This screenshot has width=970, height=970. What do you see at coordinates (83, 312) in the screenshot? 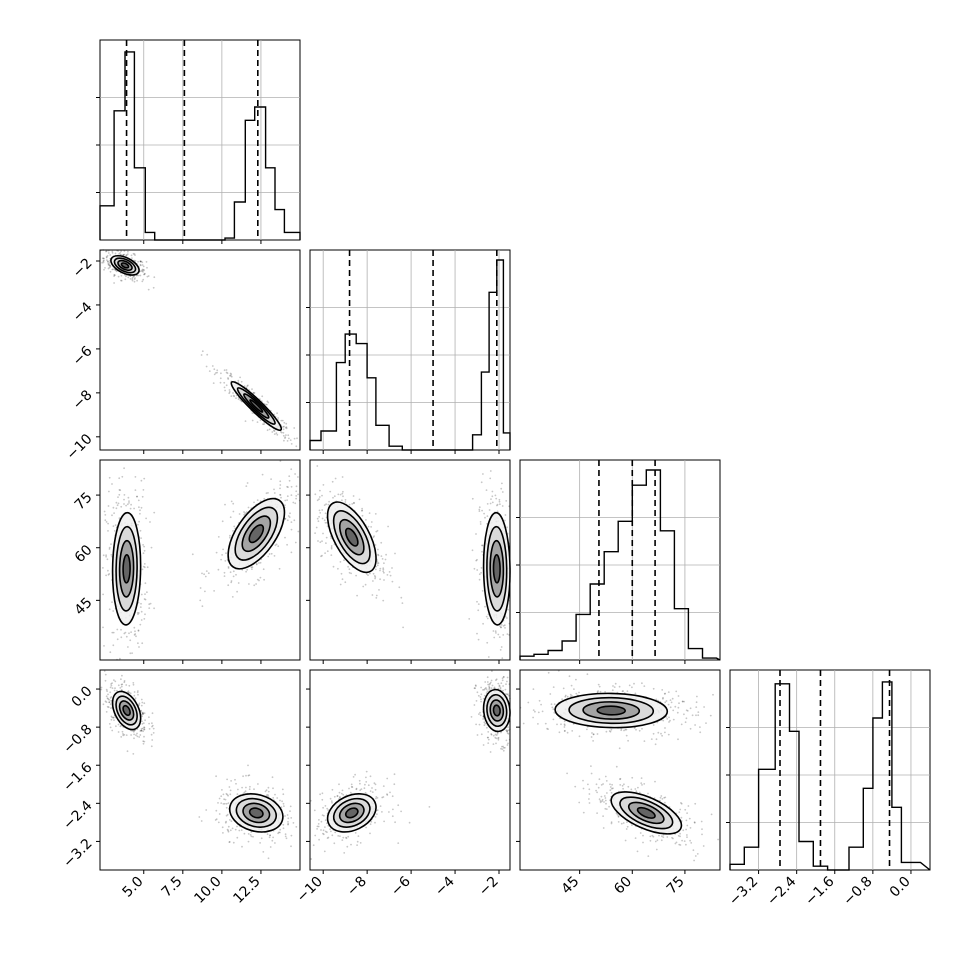
I see `y-tick-label: −4` at bounding box center [83, 312].